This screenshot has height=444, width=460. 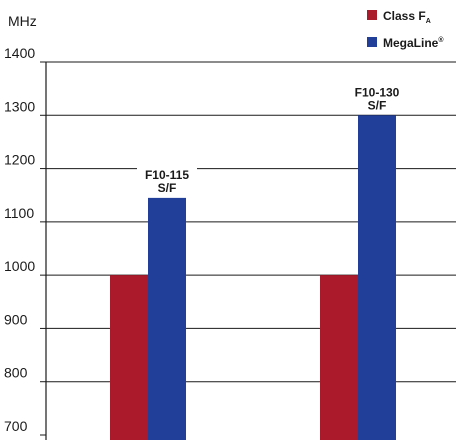 I want to click on y-axis-ticks: 700 800 900 1000 1100 1200 1300 1400, so click(x=25, y=240).